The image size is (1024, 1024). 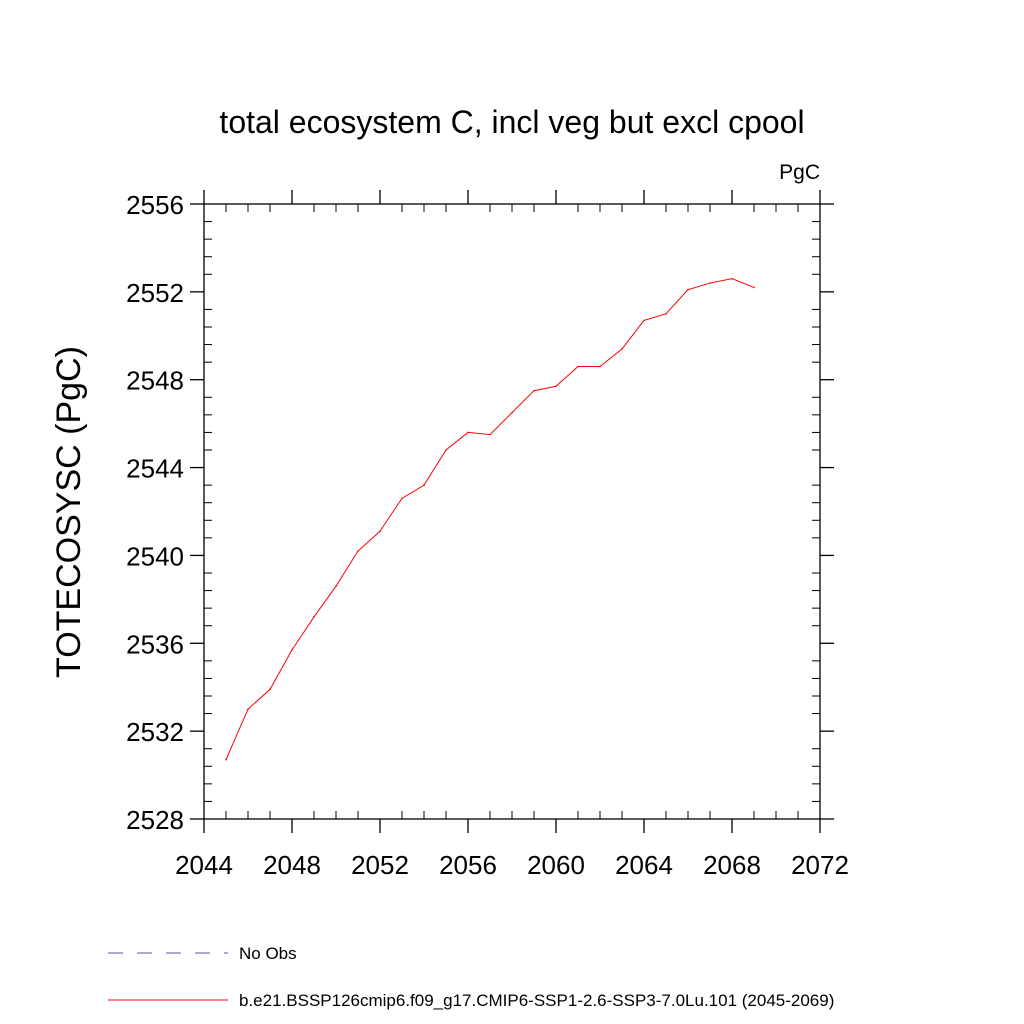 I want to click on x-tick-label: 2072, so click(x=820, y=865).